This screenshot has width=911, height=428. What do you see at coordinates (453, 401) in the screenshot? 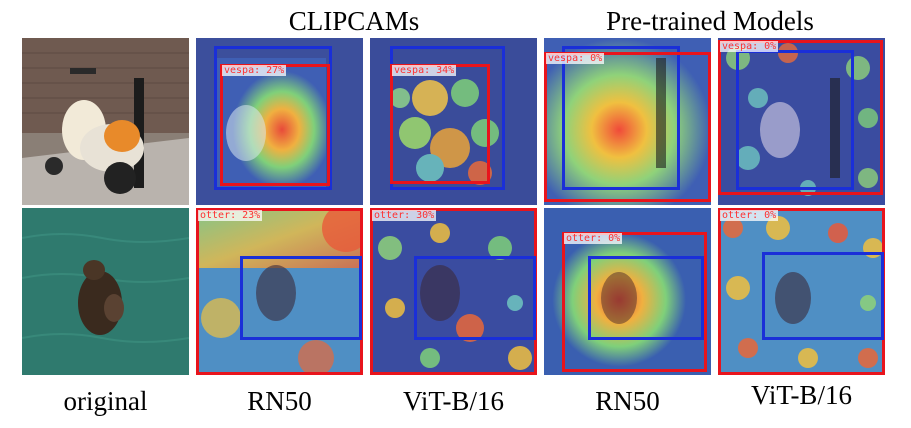
I see `column-label-vitb16-clipcam: ViT-B/16` at bounding box center [453, 401].